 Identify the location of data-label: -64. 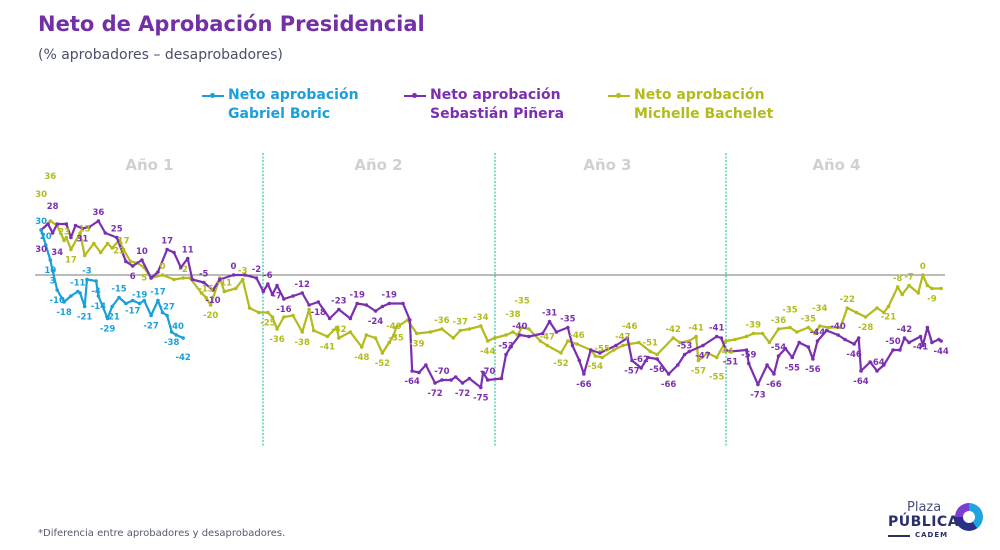
(876, 363).